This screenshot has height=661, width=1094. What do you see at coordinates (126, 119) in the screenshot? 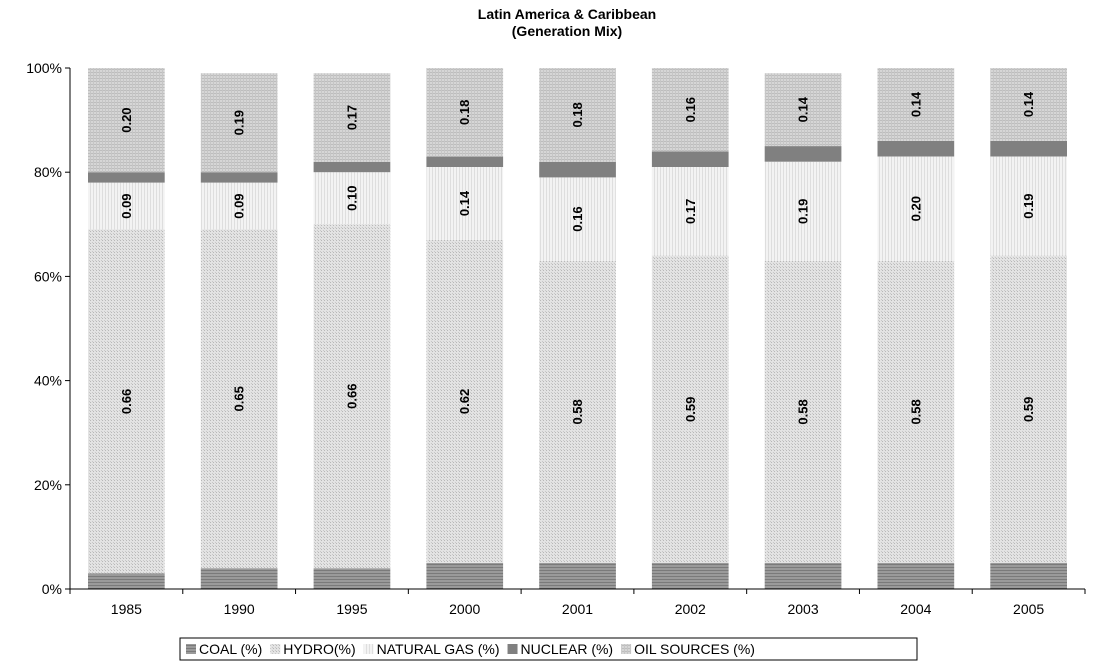
I see `data-label-oil-sources-1985: 0.20` at bounding box center [126, 119].